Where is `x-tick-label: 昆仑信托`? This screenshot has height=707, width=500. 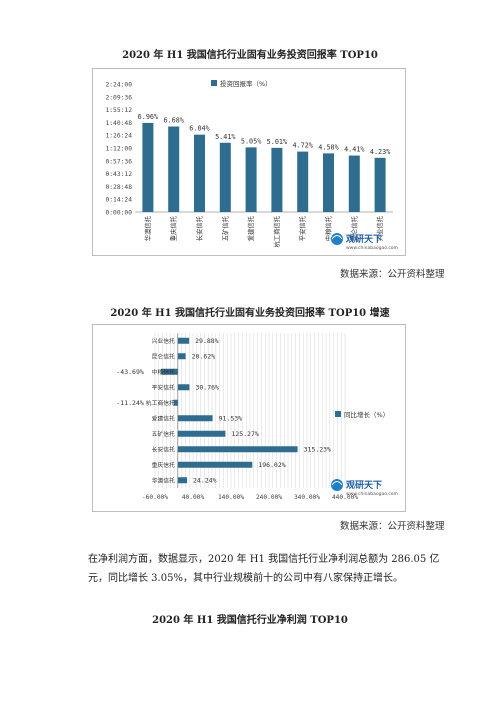 x-tick-label: 昆仑信托 is located at coordinates (353, 228).